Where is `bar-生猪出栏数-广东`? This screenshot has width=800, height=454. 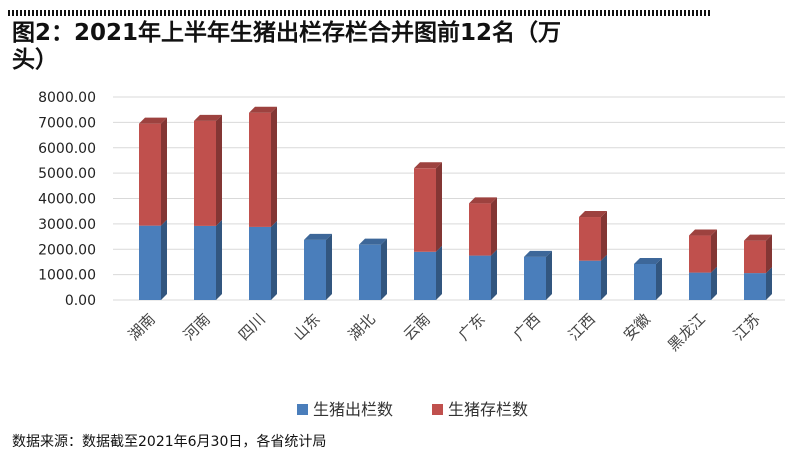 bar-生猪出栏数-广东 is located at coordinates (483, 274).